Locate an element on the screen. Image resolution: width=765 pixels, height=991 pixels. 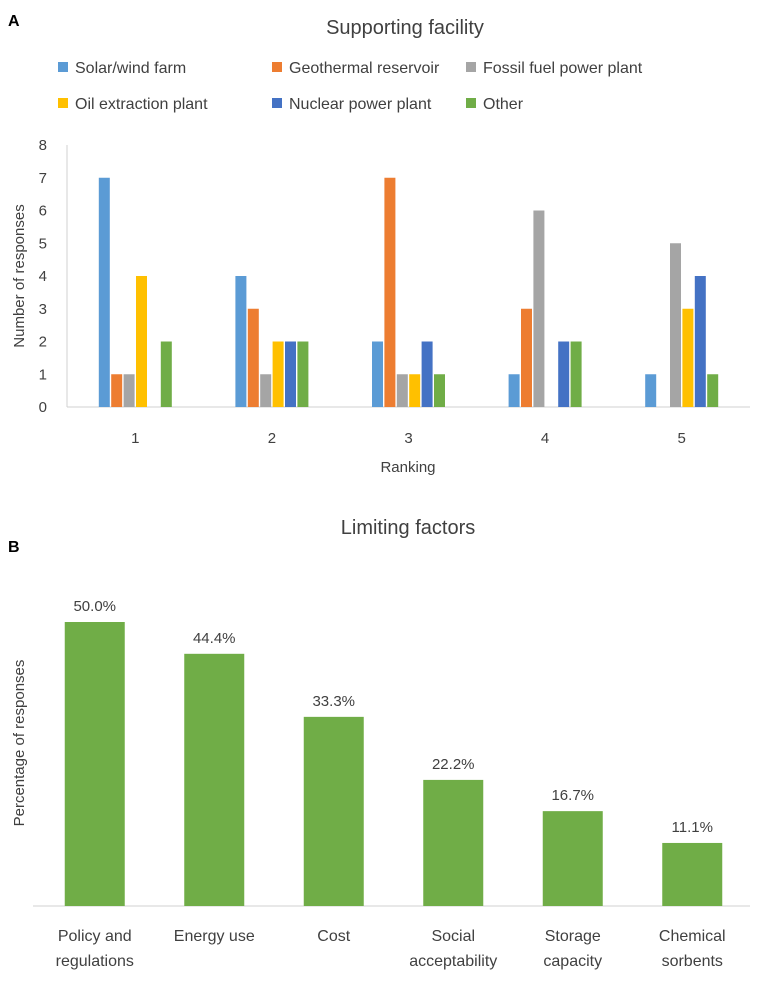
category-label: Social is located at coordinates (453, 936).